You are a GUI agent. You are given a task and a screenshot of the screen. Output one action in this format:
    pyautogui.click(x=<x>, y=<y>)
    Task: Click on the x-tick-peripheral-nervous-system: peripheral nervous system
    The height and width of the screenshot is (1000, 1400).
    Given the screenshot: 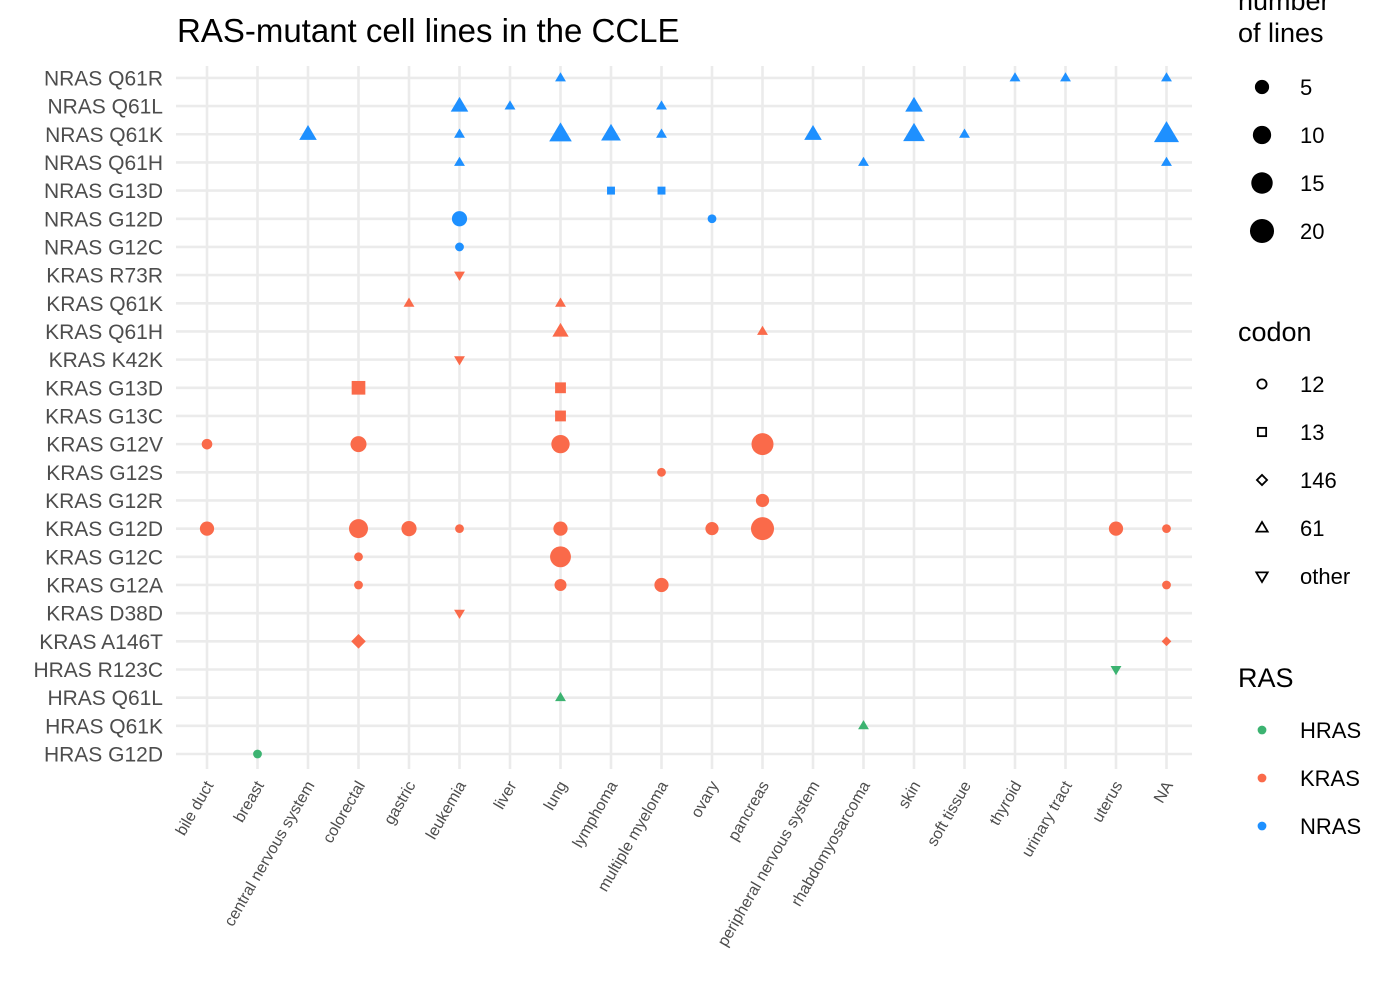 What is the action you would take?
    pyautogui.click(x=769, y=864)
    